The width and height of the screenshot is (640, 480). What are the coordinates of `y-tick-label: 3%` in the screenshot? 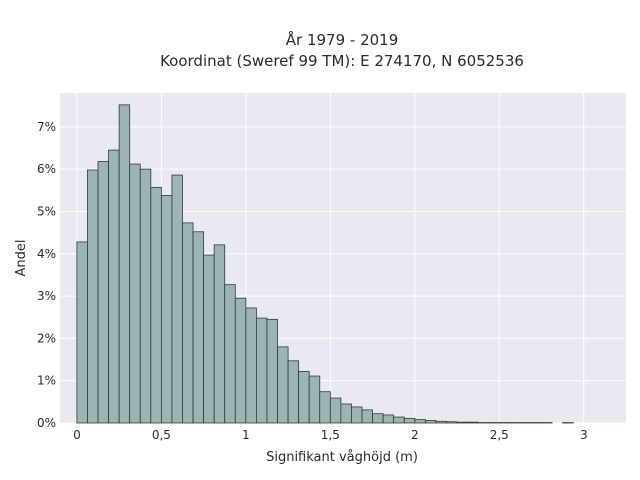 It's located at (46, 296).